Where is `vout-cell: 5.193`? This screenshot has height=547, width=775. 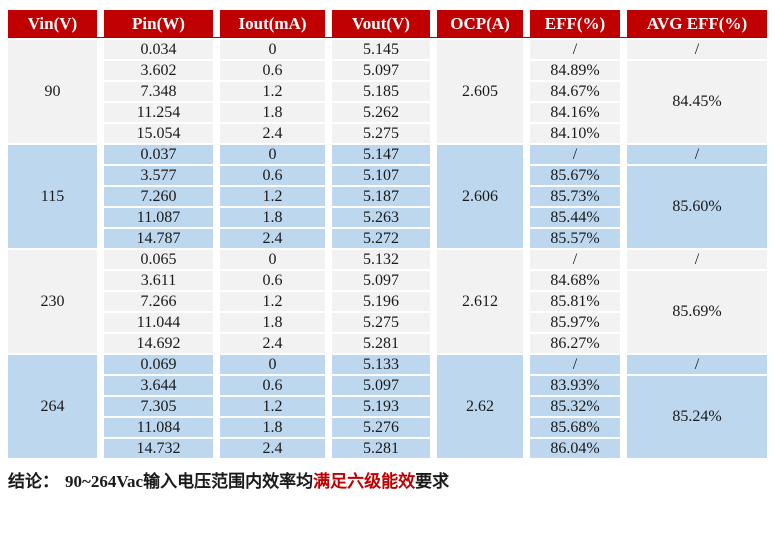
vout-cell: 5.193 is located at coordinates (381, 407).